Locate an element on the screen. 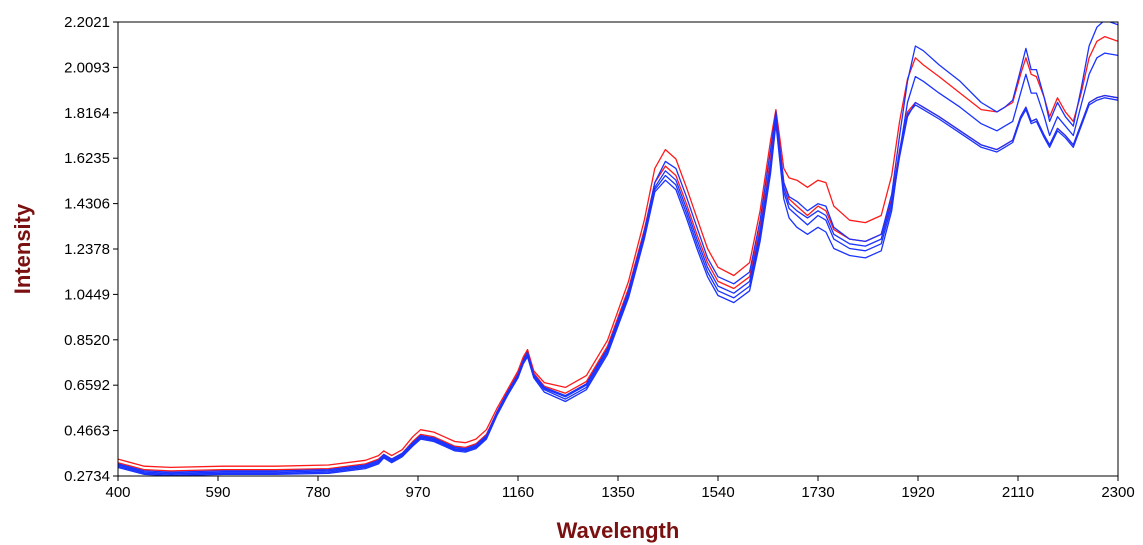 This screenshot has width=1143, height=545. x-tick-label: 2110 is located at coordinates (1018, 492).